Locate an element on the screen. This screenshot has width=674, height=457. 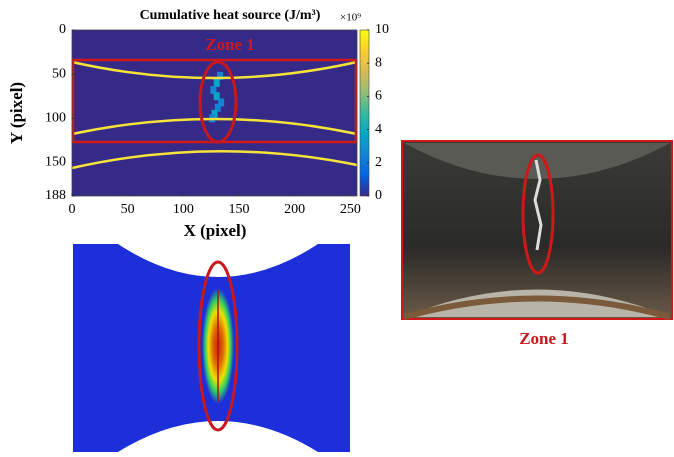
y-axis-label: Y (pixel) is located at coordinates (16, 113).